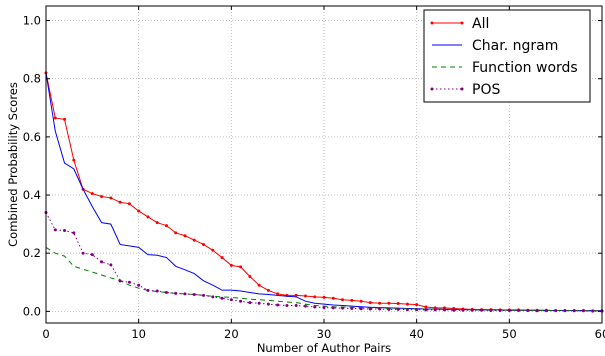 Image resolution: width=605 pixels, height=356 pixels. What do you see at coordinates (32, 195) in the screenshot?
I see `y-tick-label: 0.4` at bounding box center [32, 195].